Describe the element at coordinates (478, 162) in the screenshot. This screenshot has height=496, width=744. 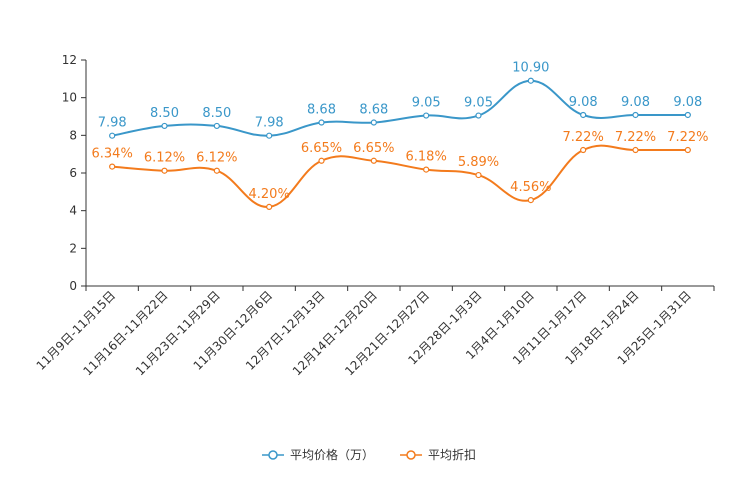
I see `data-label: 5.89%` at that location.